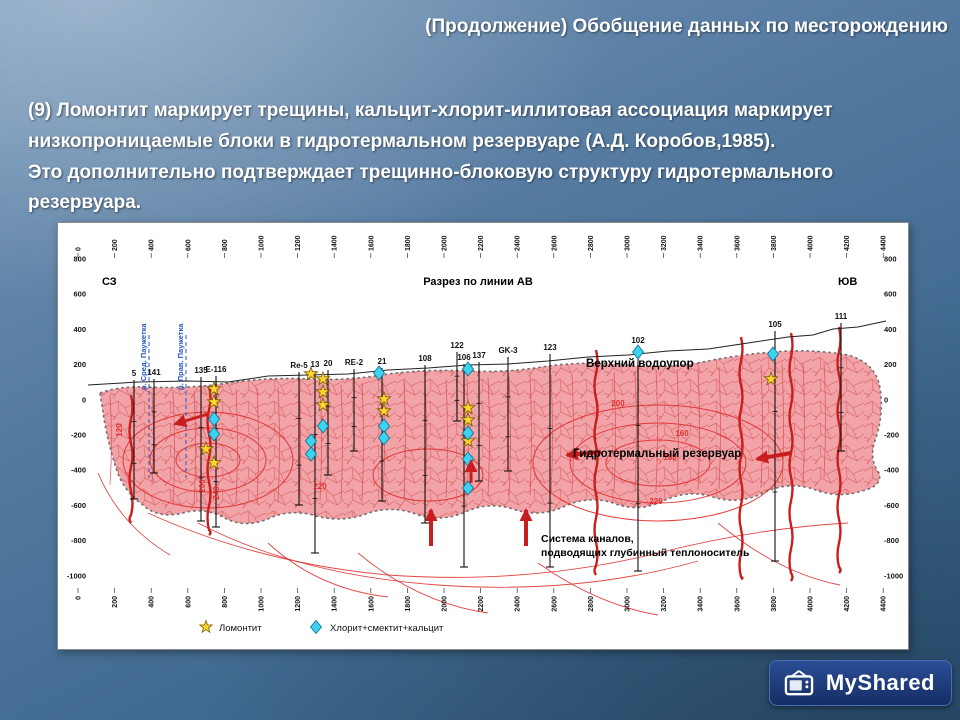  Describe the element at coordinates (701, 604) in the screenshot. I see `x-tick-bottom: 3400` at that location.